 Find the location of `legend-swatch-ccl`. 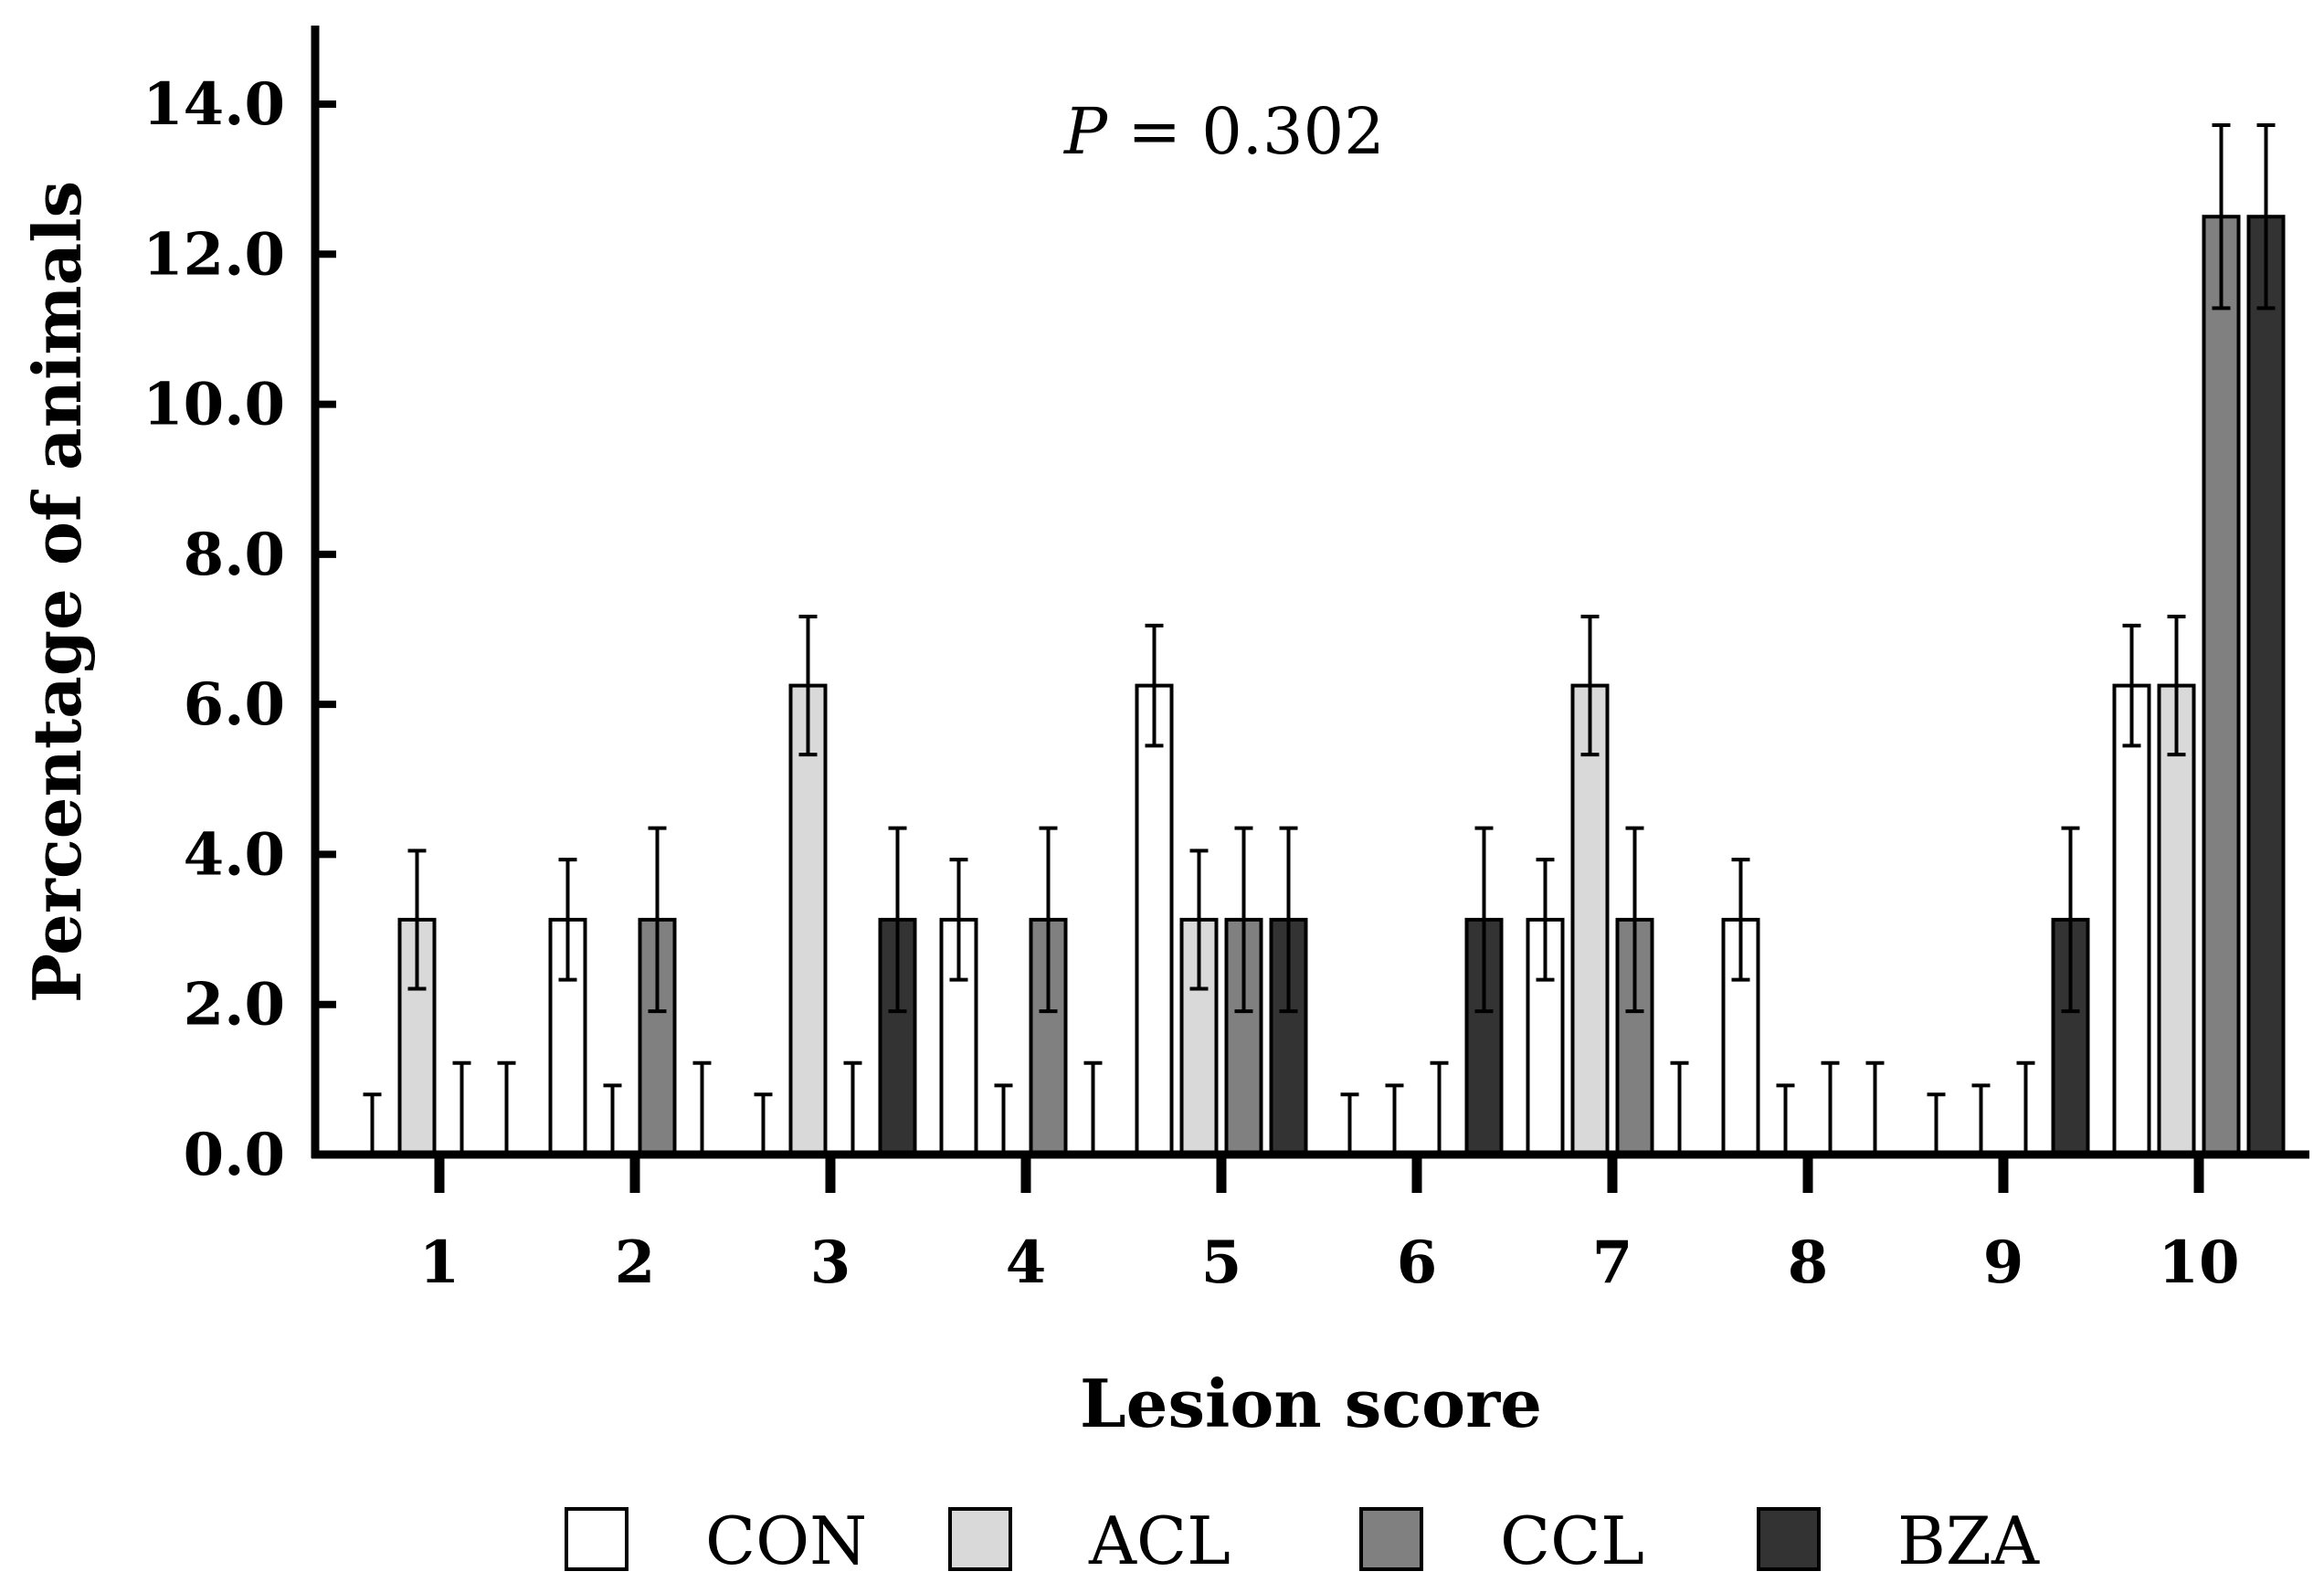

legend-swatch-ccl is located at coordinates (1391, 1539).